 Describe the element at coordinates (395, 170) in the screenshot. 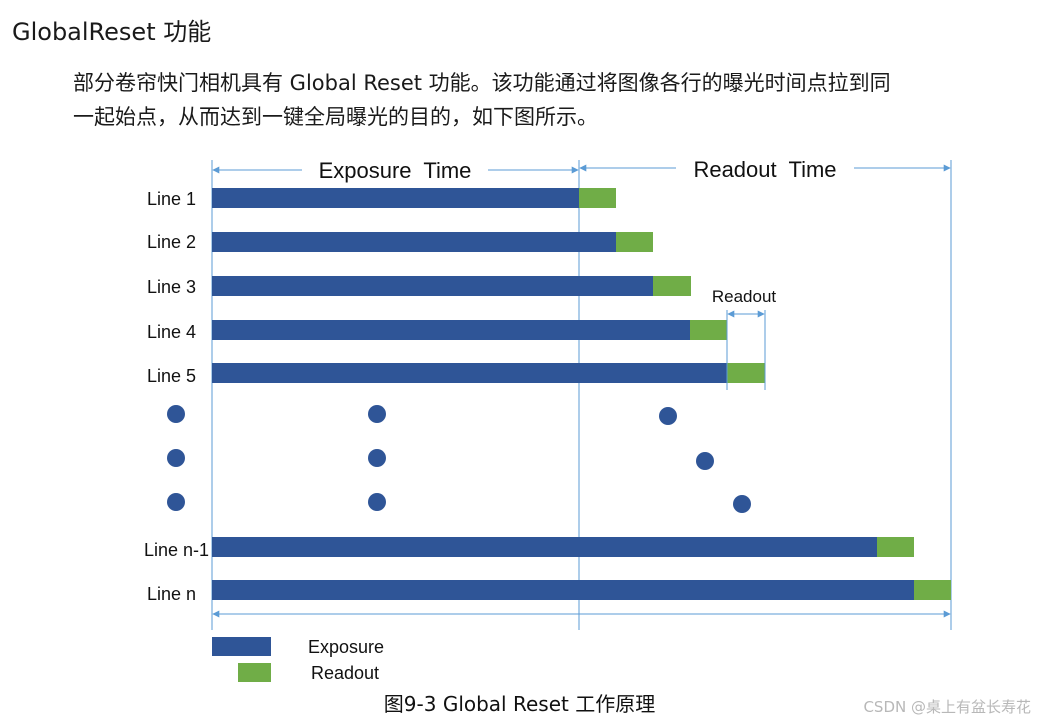

I see `exposure-time-label: Exposure Time` at that location.